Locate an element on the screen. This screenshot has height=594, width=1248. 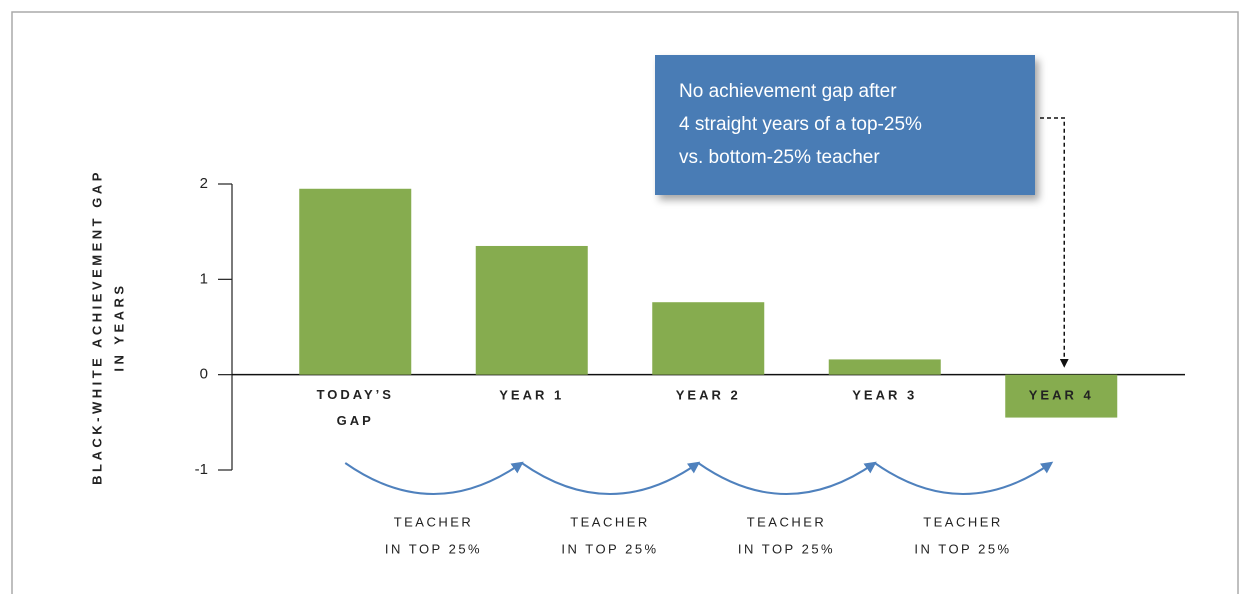
x-tick-label: YEAR 3 is located at coordinates (884, 394).